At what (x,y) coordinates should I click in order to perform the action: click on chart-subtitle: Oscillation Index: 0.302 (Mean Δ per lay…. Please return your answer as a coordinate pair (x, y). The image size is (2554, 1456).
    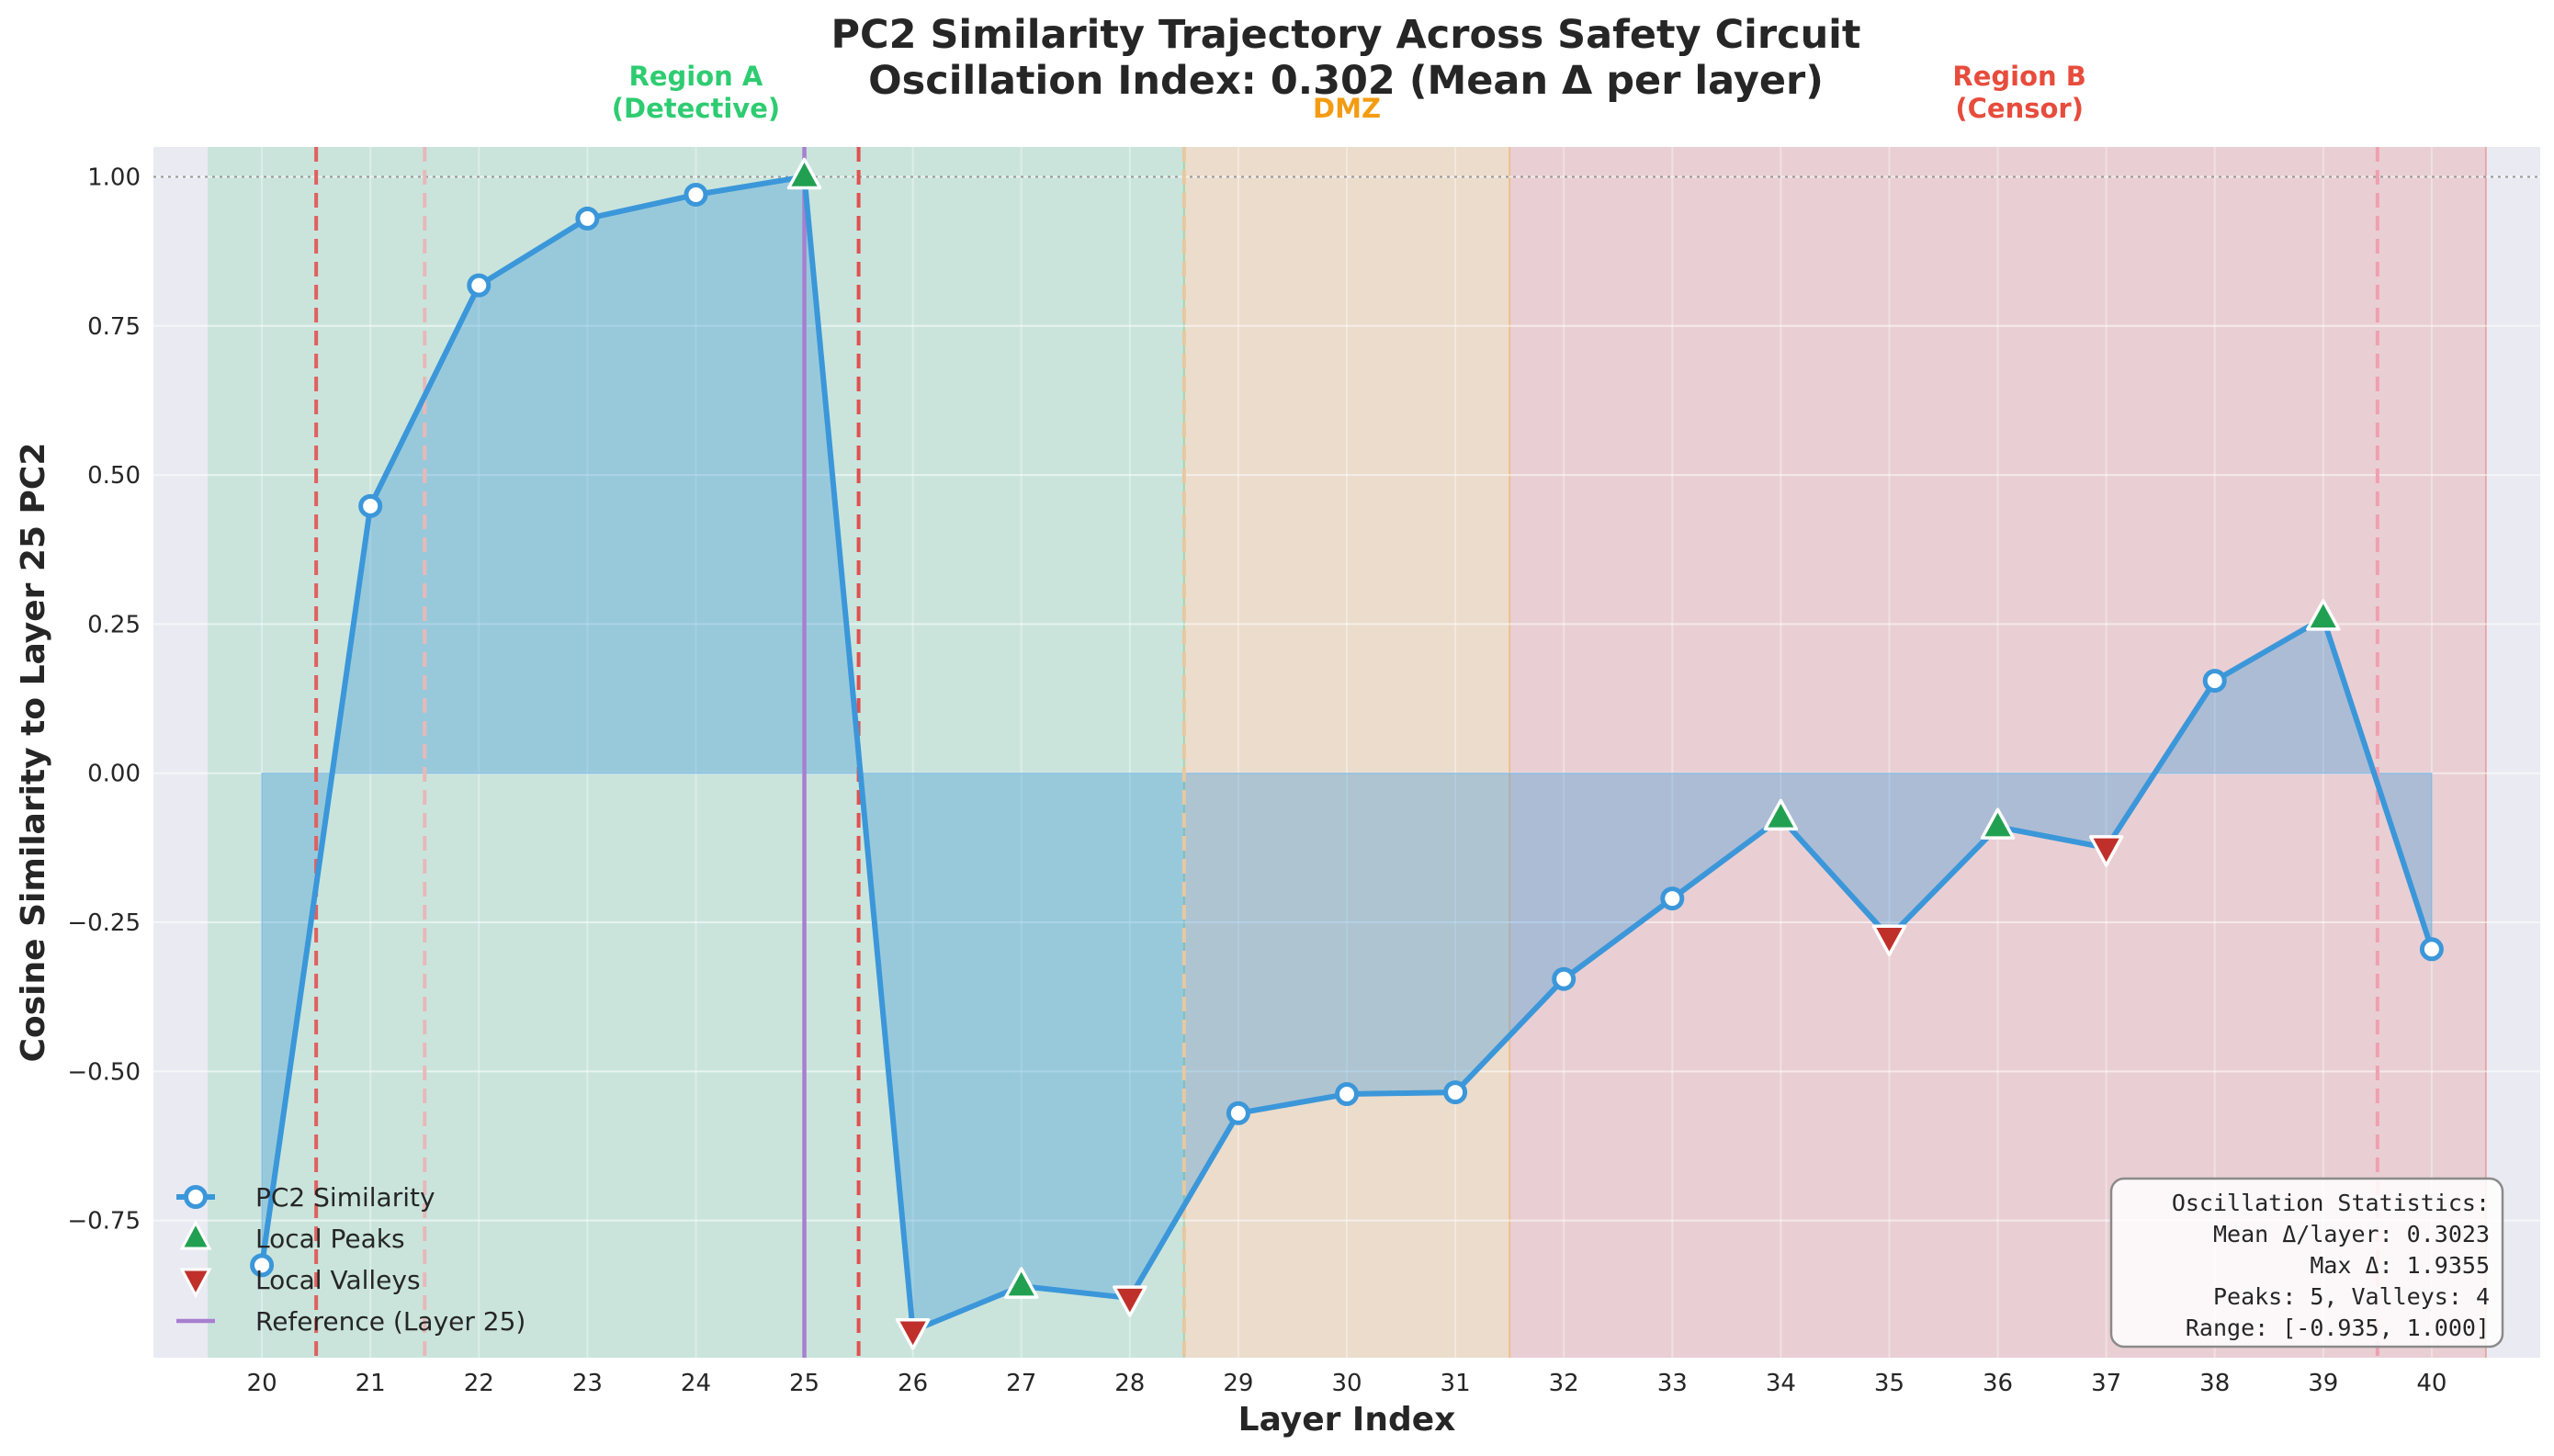
    Looking at the image, I should click on (1346, 81).